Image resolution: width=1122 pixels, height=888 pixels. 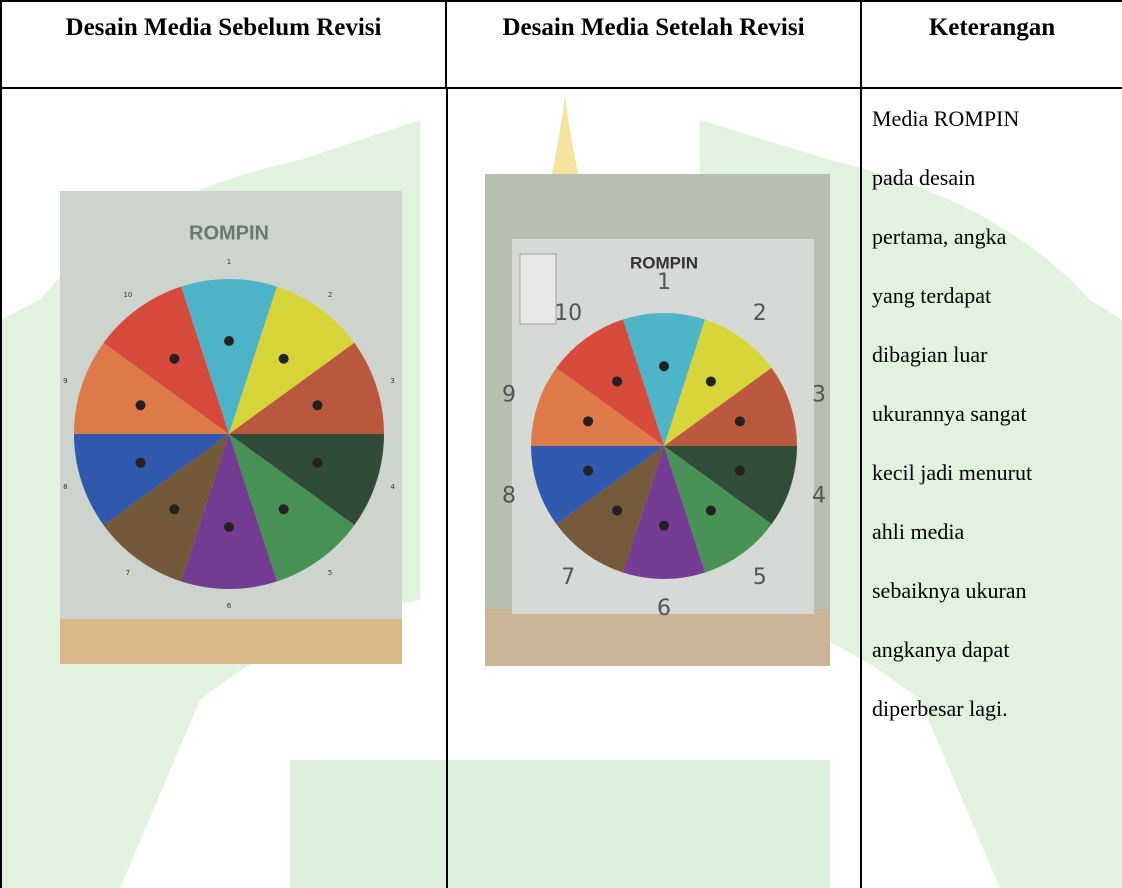 I want to click on header-cell: Keterangan, so click(x=991, y=44).